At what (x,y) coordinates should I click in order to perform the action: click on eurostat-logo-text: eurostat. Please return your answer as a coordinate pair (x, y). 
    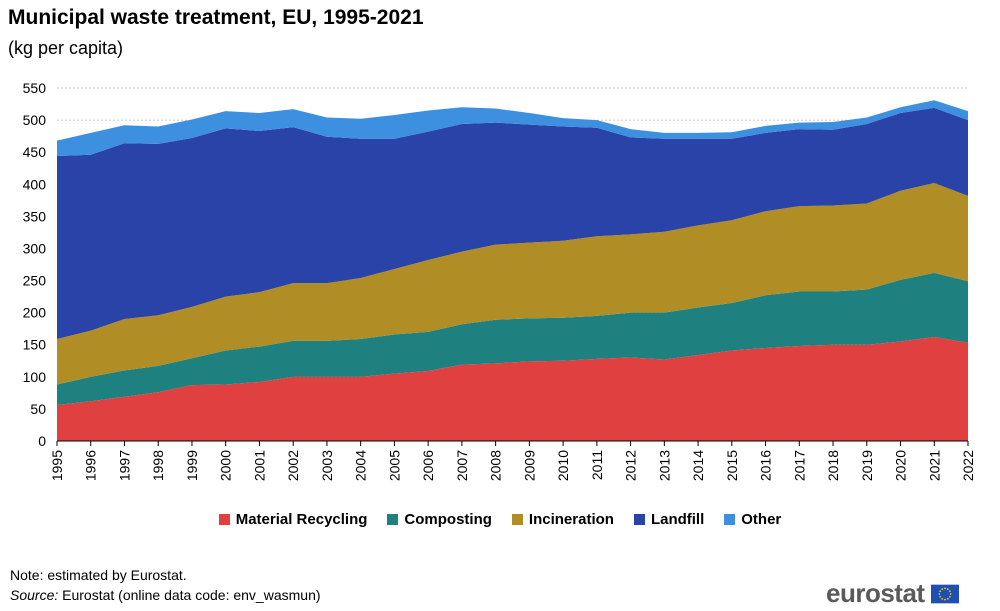
    Looking at the image, I should click on (875, 593).